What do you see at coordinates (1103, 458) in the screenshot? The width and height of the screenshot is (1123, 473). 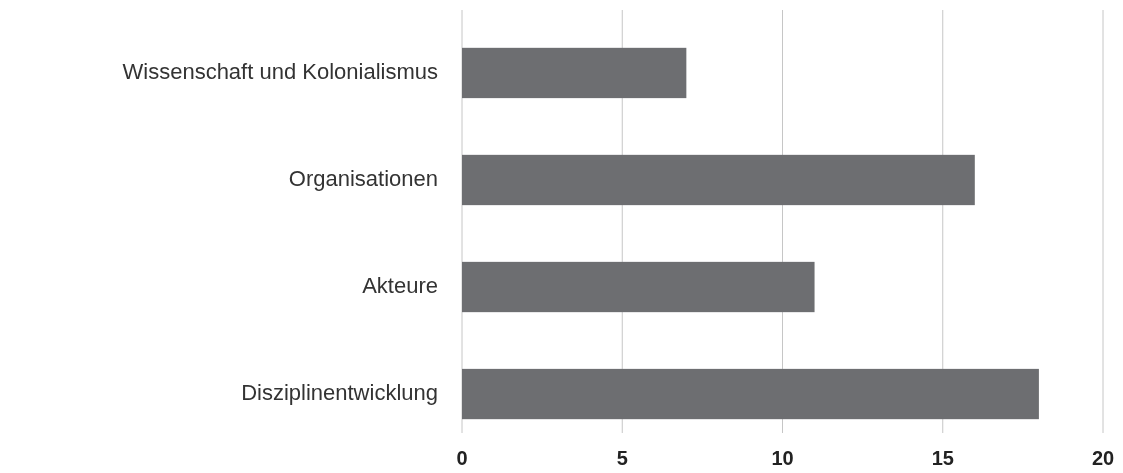 I see `x-tick-label: 20` at bounding box center [1103, 458].